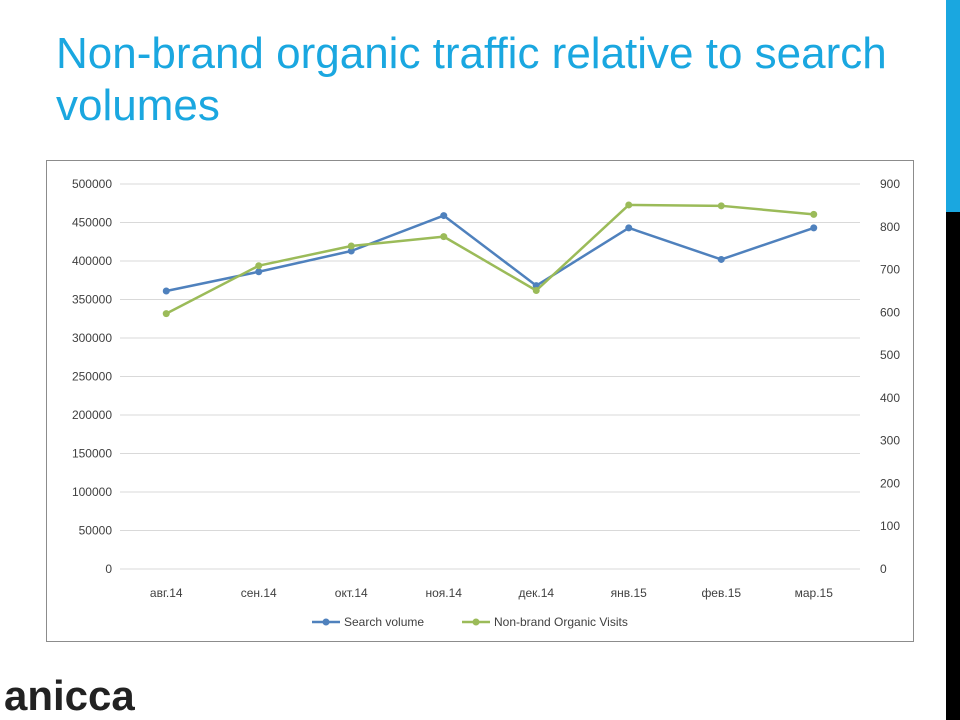 This screenshot has height=720, width=960. I want to click on y-left-tick-label: 250000, so click(92, 377).